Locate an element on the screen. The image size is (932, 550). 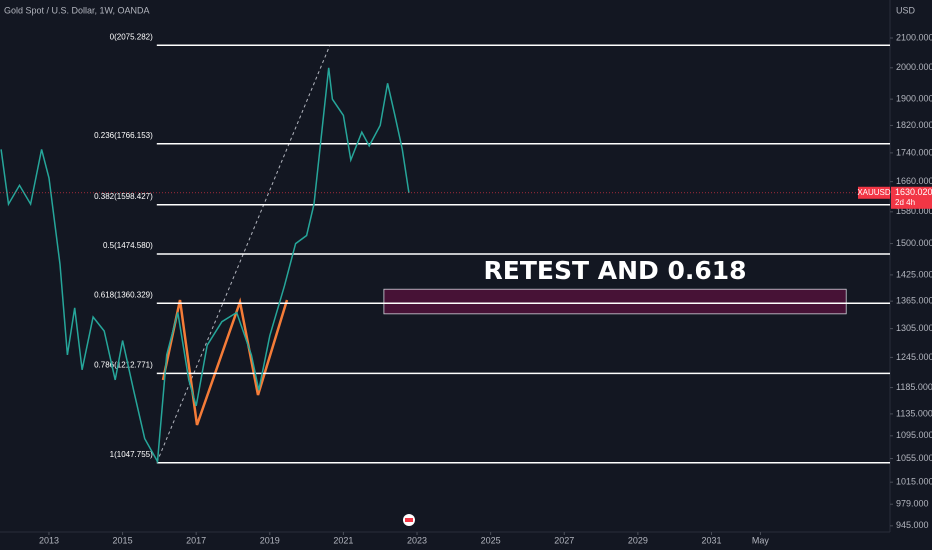
target-zone is located at coordinates (615, 301).